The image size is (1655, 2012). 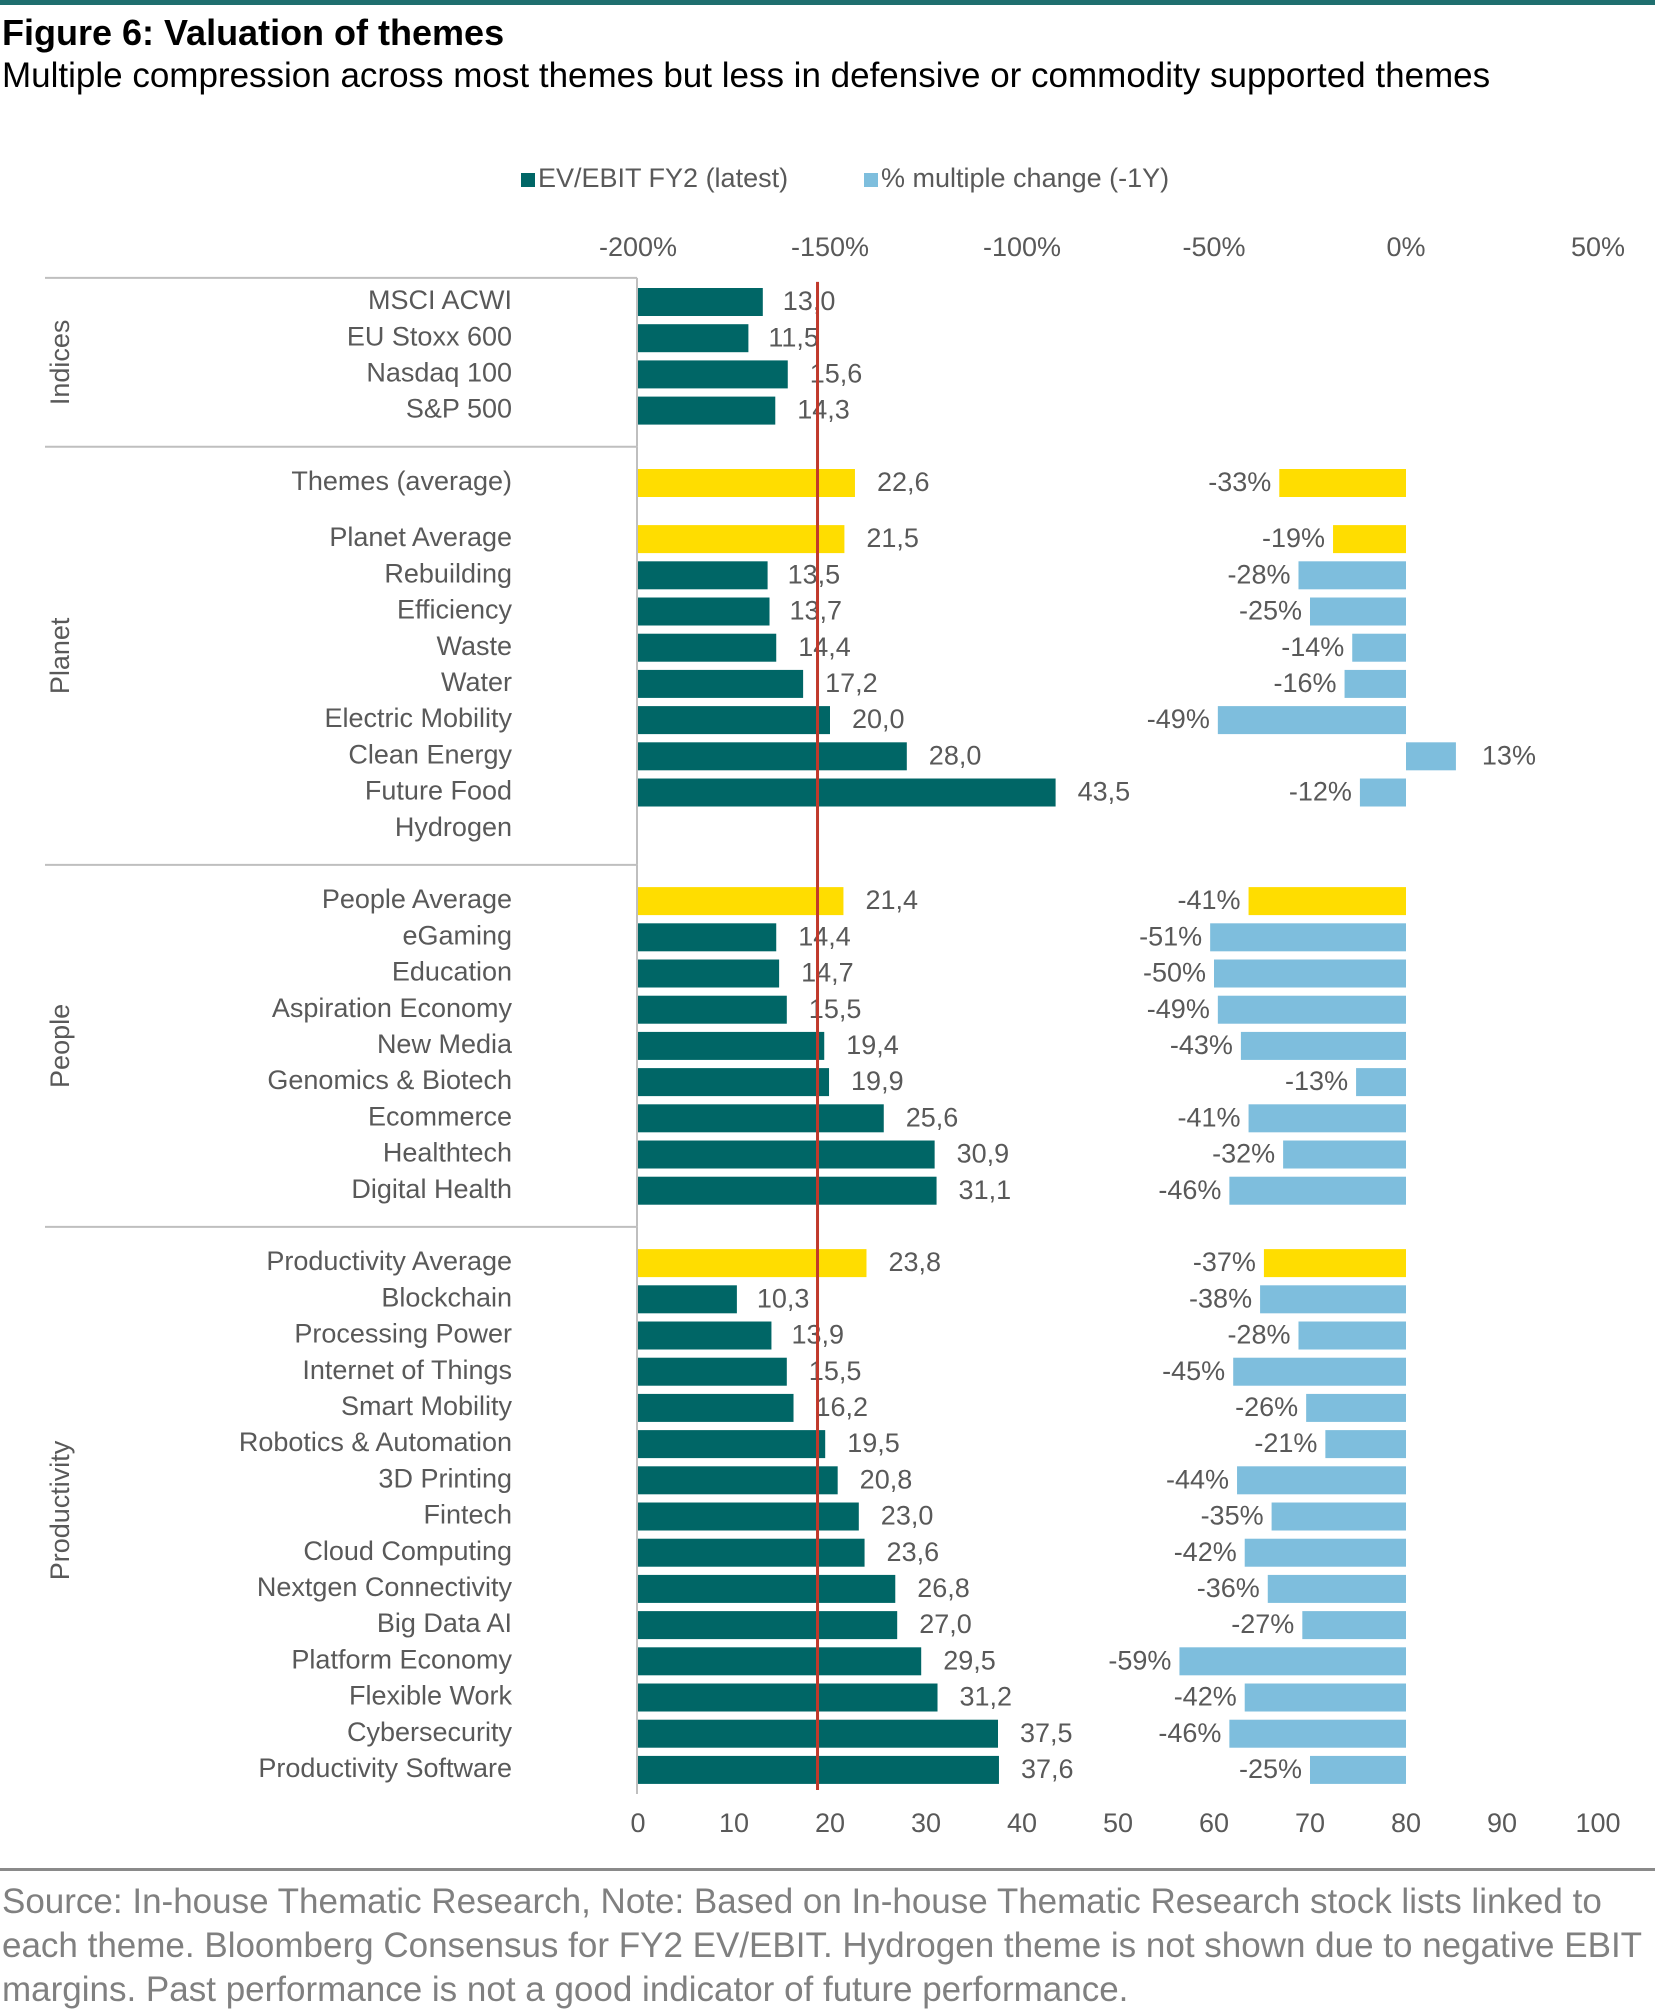 What do you see at coordinates (1358, 1769) in the screenshot?
I see `change-bar-productivity-software` at bounding box center [1358, 1769].